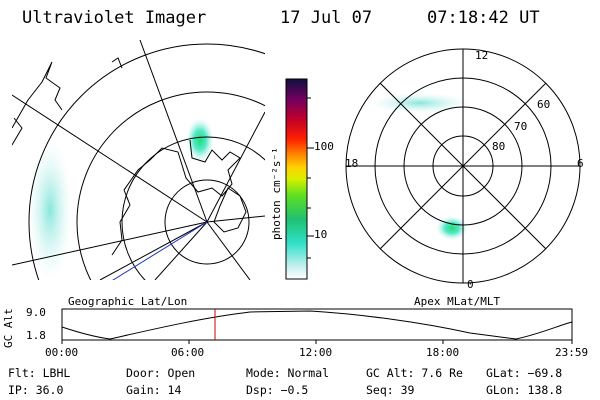 The height and width of the screenshot is (400, 600). Describe the element at coordinates (299, 179) in the screenshot. I see `colorbar` at that location.